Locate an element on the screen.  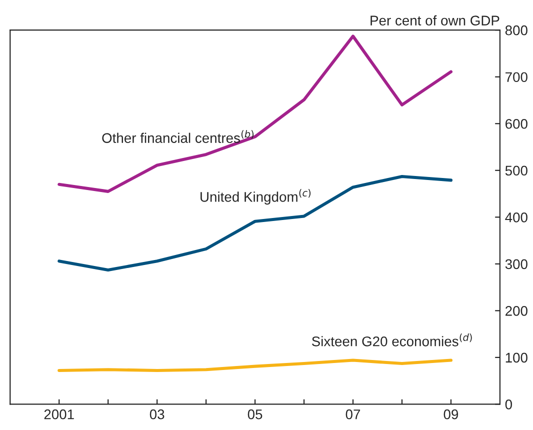
x-tick-label: 03 is located at coordinates (157, 414).